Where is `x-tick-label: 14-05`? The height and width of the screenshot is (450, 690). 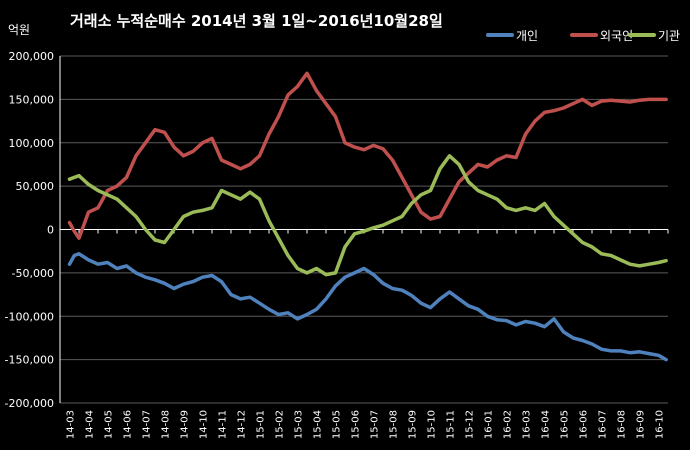
x-tick-label: 14-05 is located at coordinates (109, 424).